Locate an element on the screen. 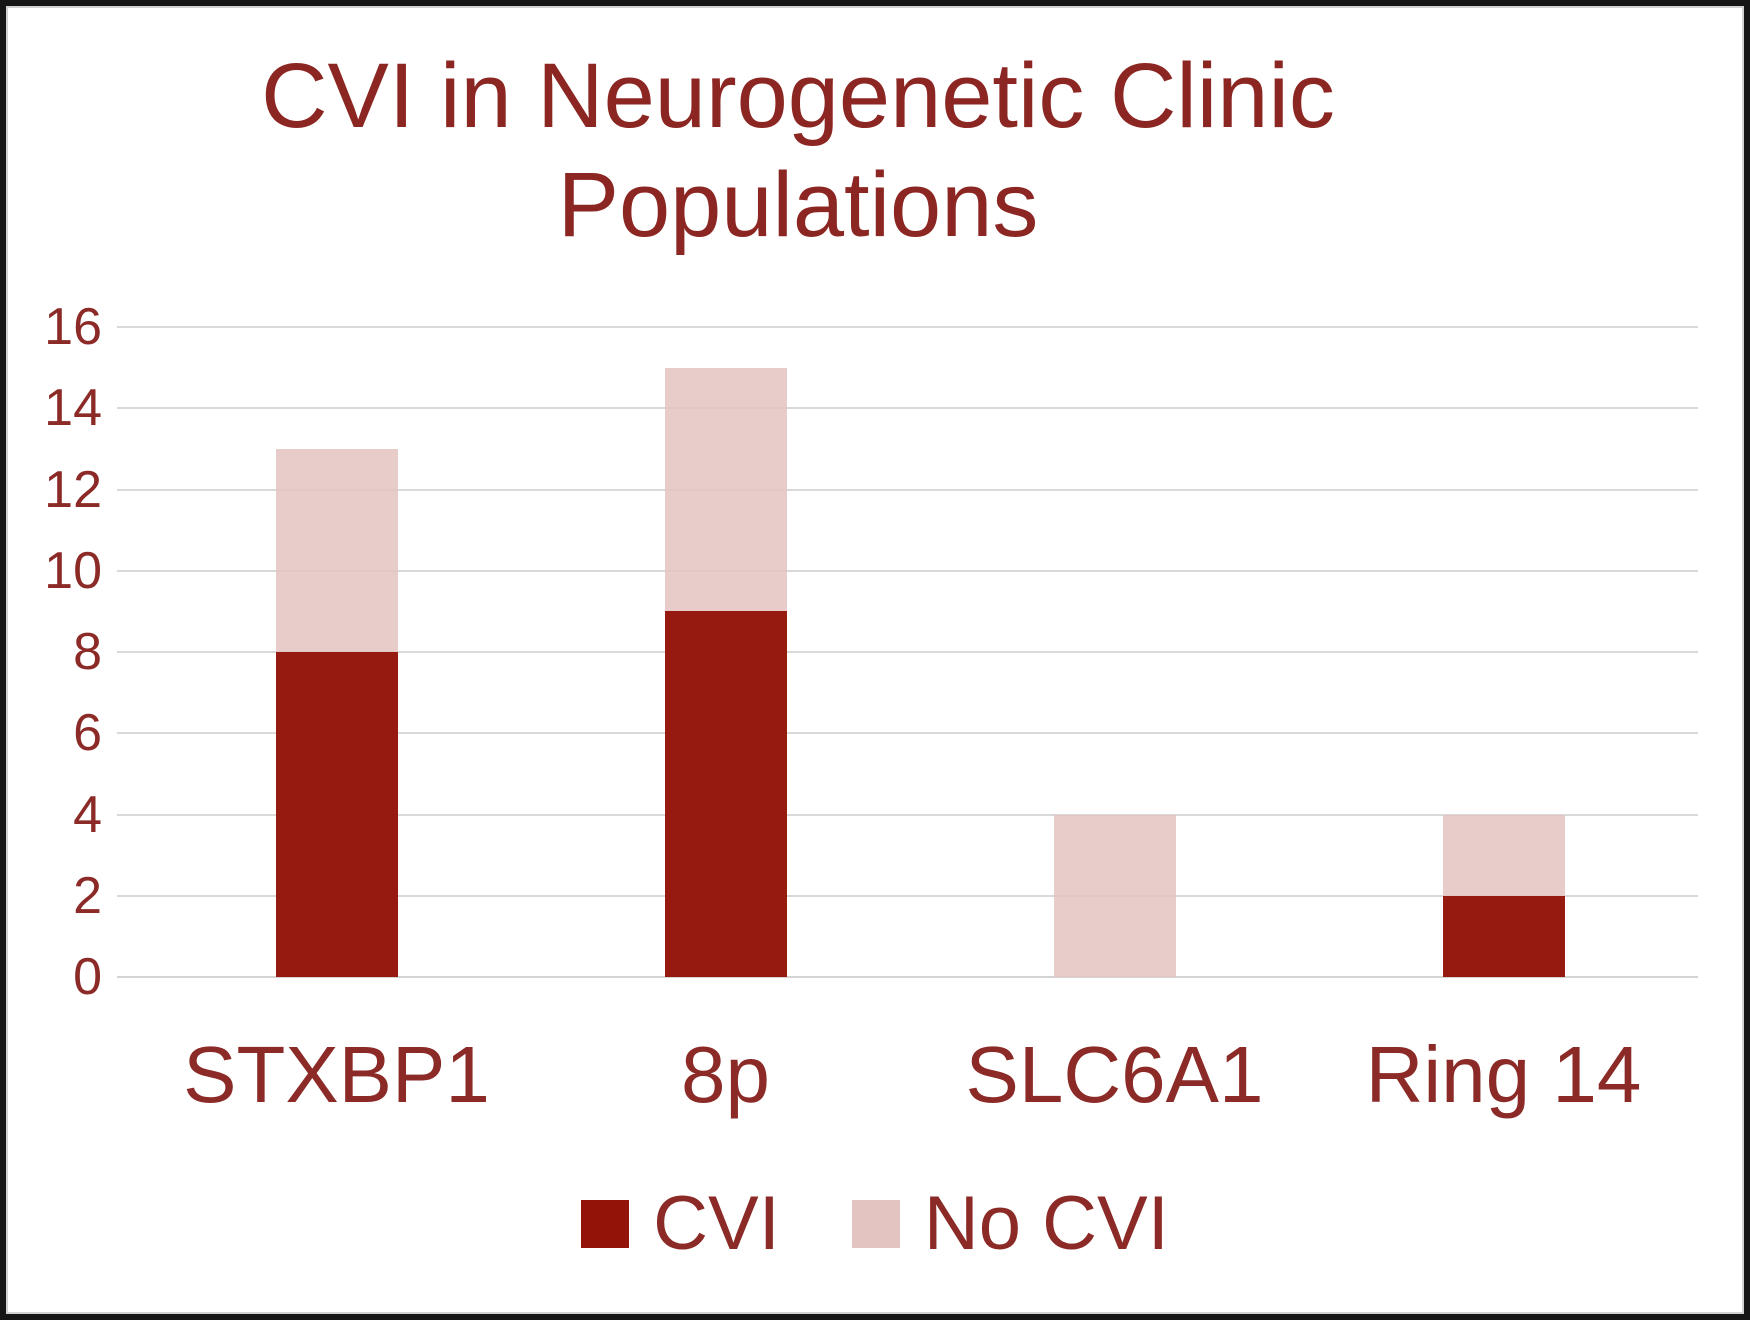  legend-item-cvi: CVI is located at coordinates (680, 1224).